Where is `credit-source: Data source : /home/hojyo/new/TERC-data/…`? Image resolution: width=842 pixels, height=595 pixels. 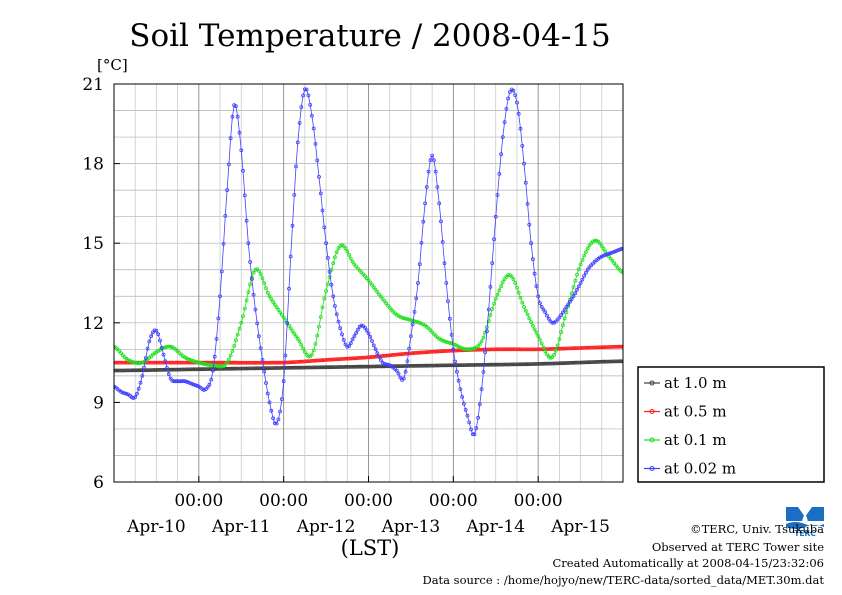
credit-source: Data source : /home/hojyo/new/TERC-data/… is located at coordinates (623, 580).